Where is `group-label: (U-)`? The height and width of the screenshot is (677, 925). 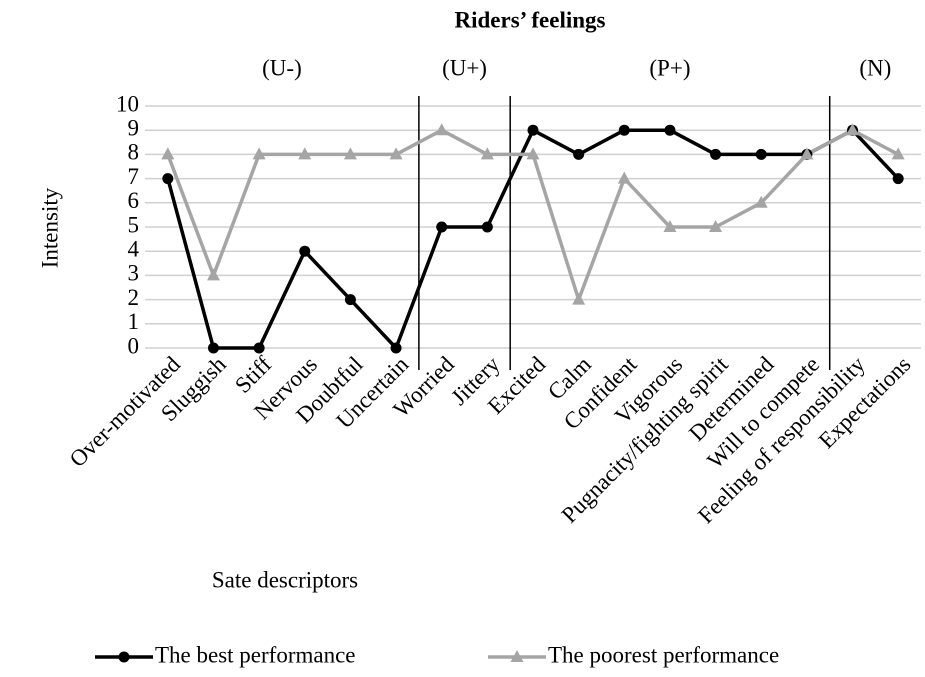
group-label: (U-) is located at coordinates (282, 67).